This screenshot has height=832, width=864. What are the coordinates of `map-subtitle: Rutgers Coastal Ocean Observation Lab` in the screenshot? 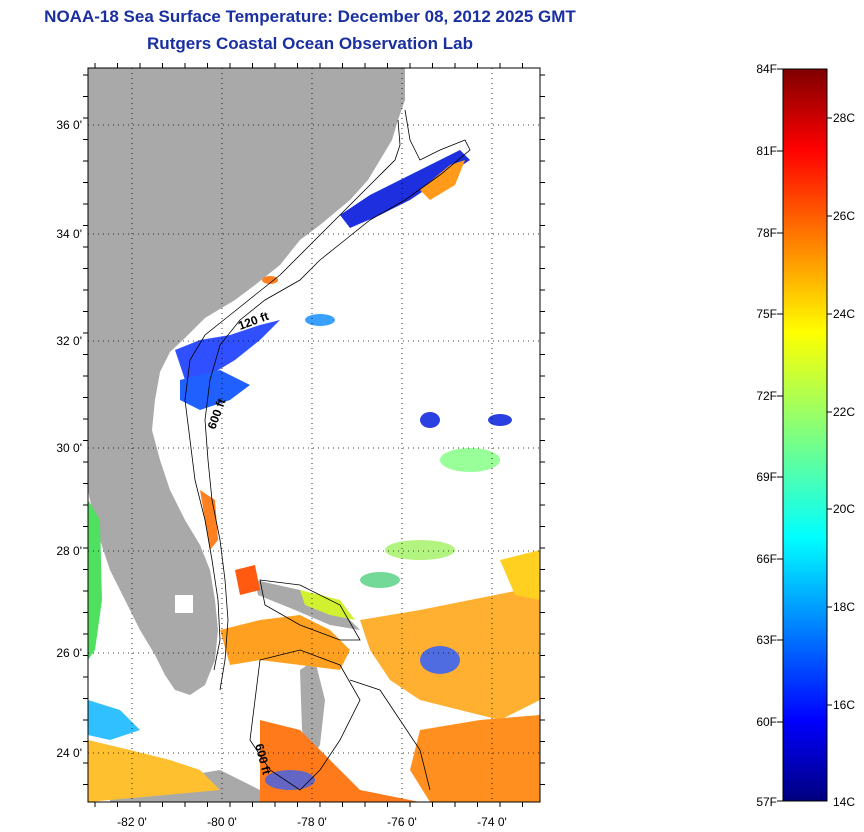 It's located at (310, 43).